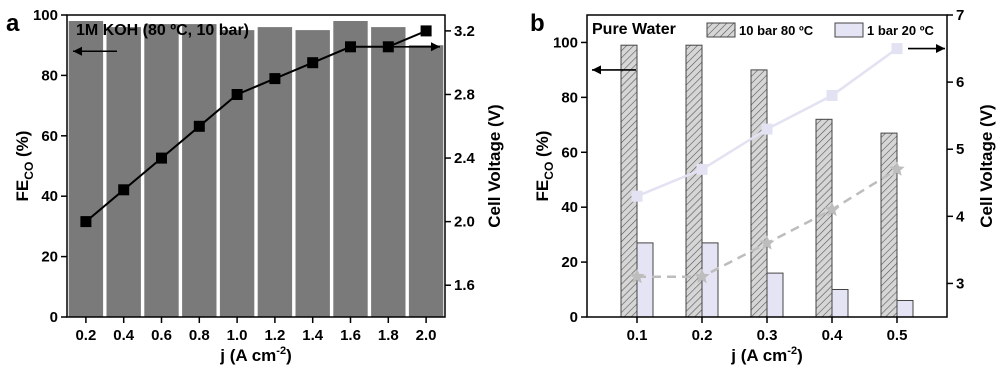 This screenshot has height=367, width=1001. Describe the element at coordinates (960, 15) in the screenshot. I see `y2-tick-label: 7` at that location.